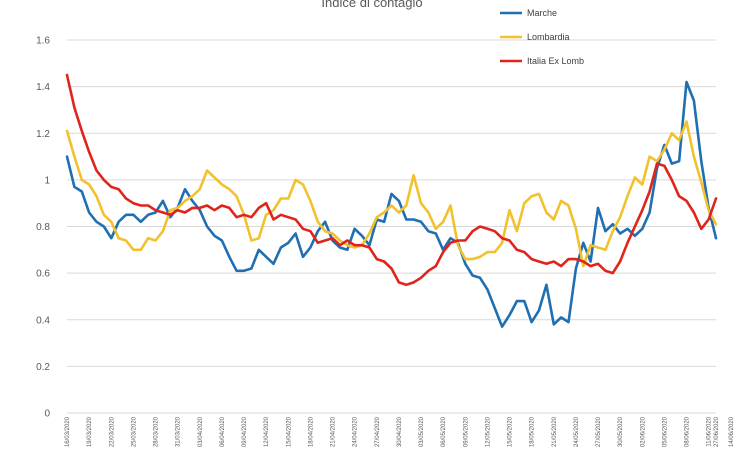 The image size is (750, 450). What do you see at coordinates (466, 431) in the screenshot?
I see `x-tick-label: 09/05/2020` at bounding box center [466, 431].